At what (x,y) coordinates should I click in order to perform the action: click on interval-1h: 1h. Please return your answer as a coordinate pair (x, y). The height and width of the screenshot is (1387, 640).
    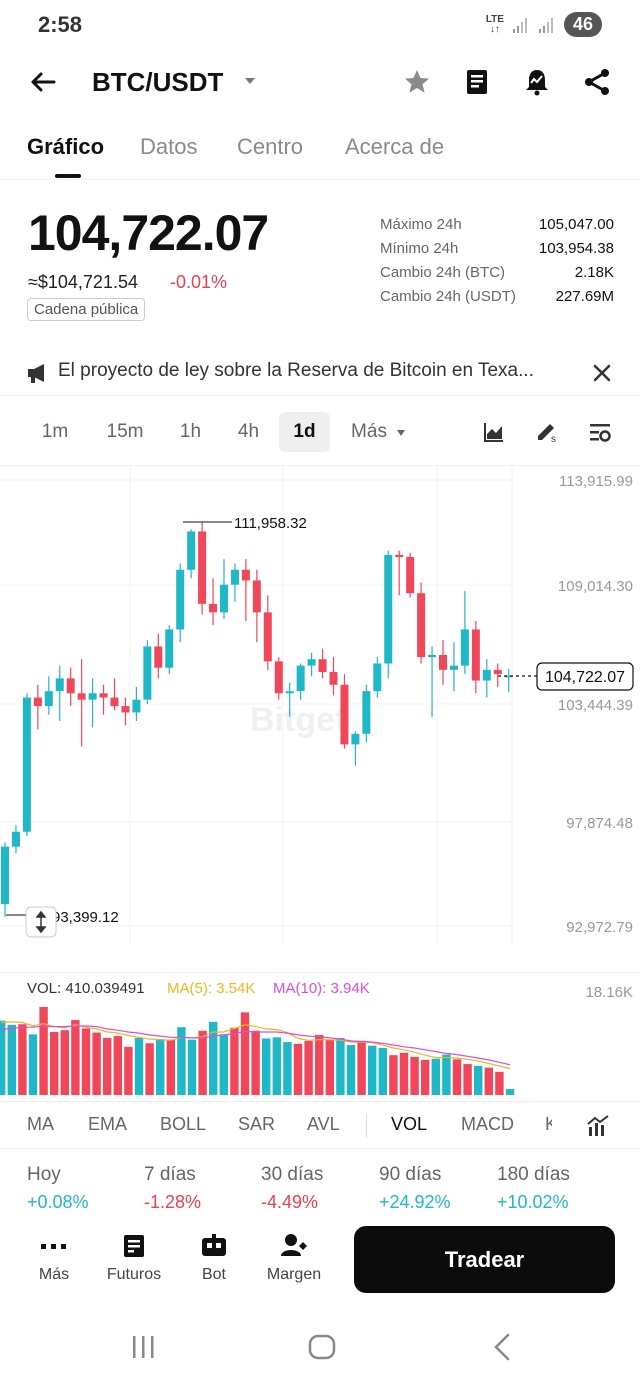
    Looking at the image, I should click on (190, 431).